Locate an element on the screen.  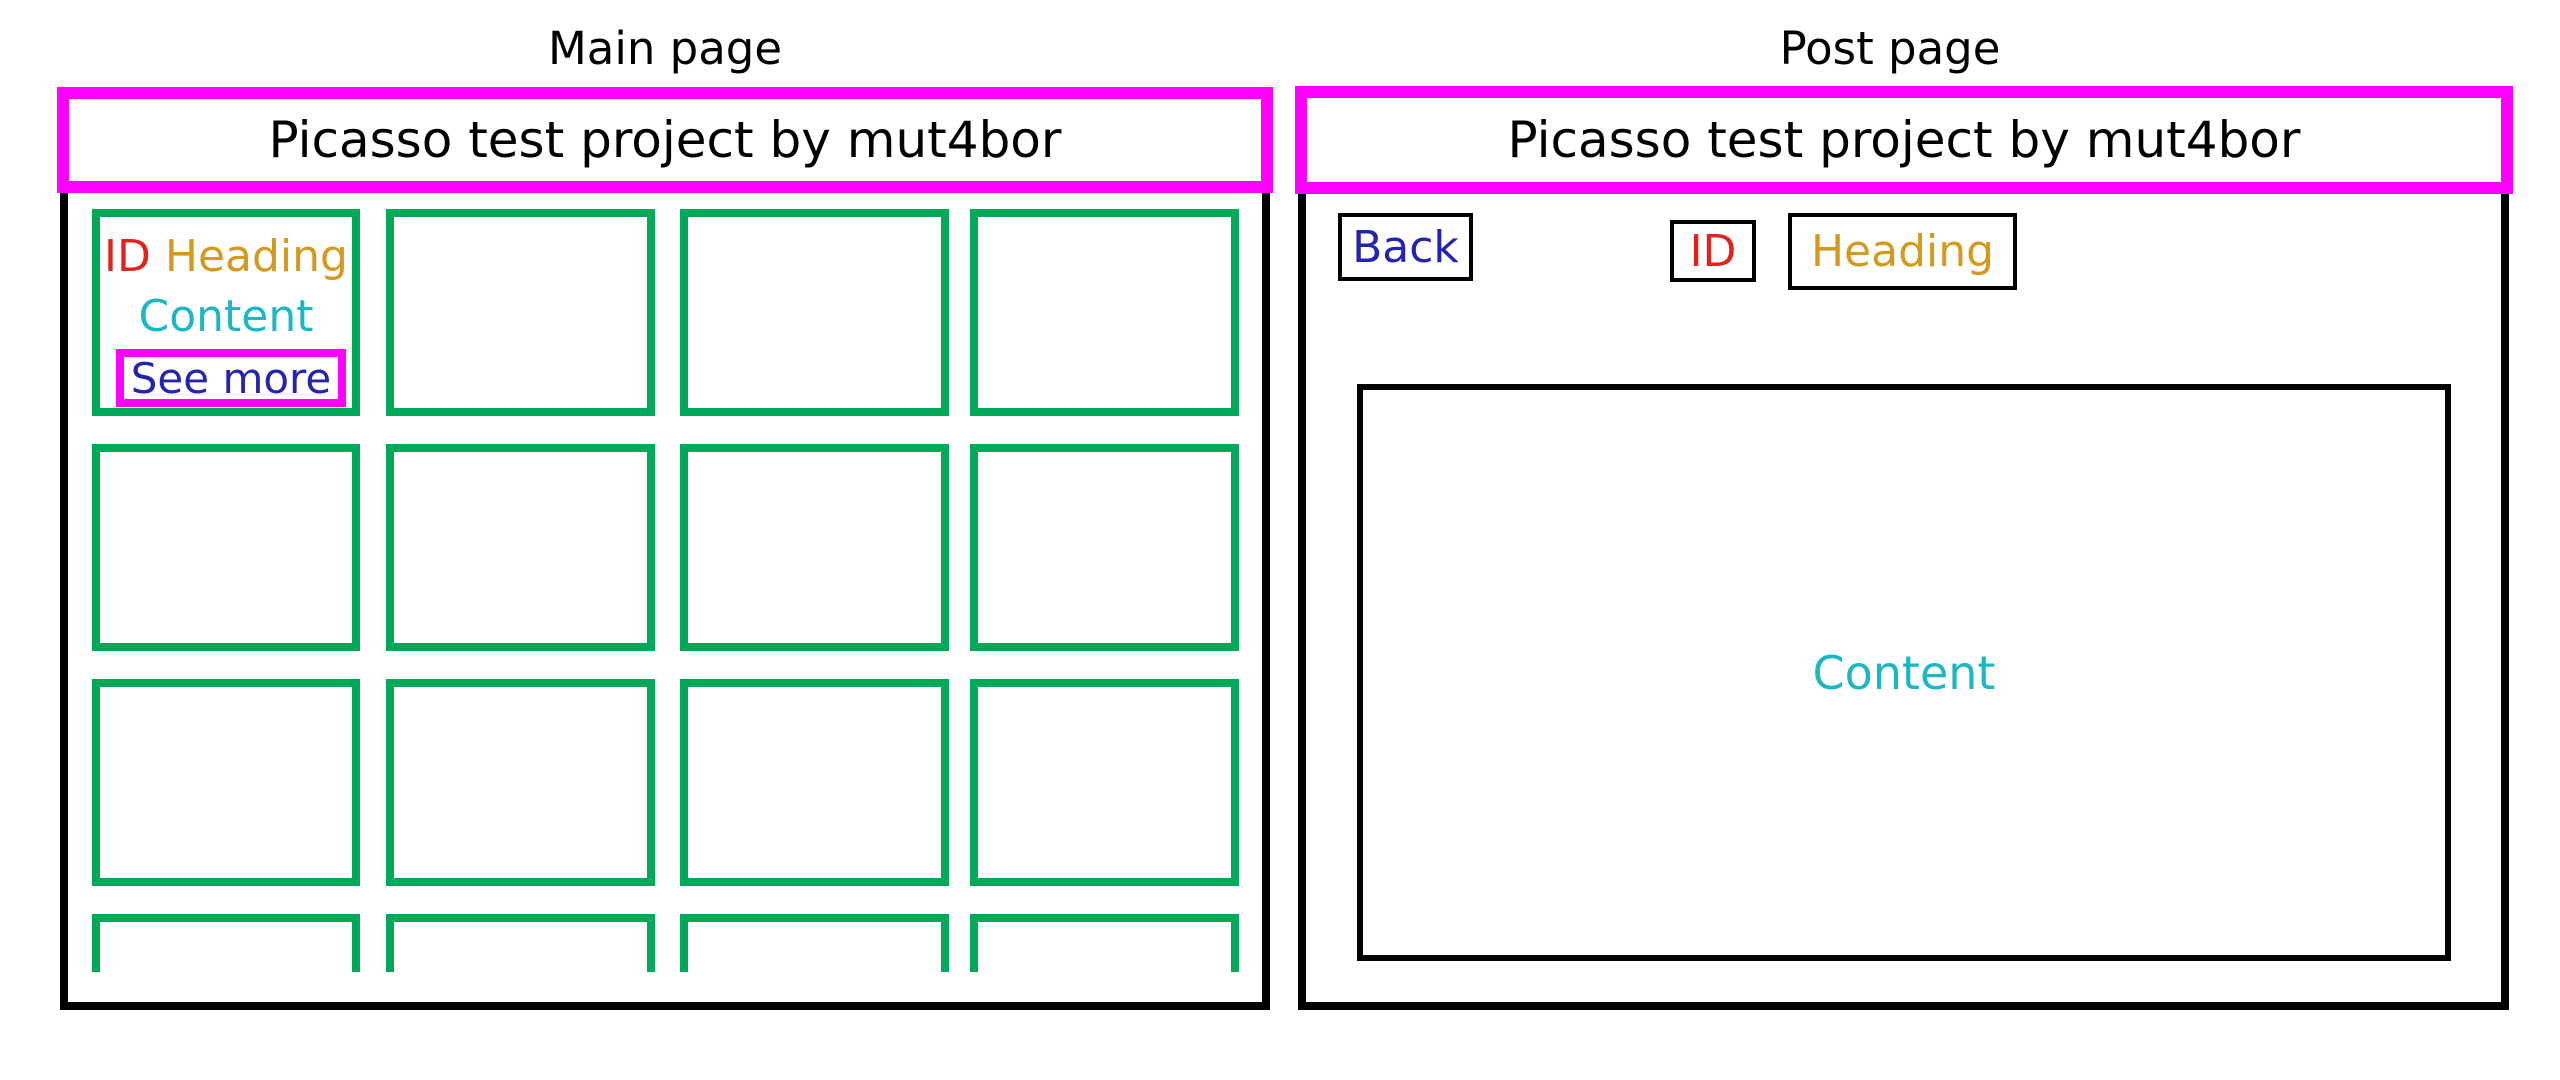
post-heading: Heading is located at coordinates (1902, 251).